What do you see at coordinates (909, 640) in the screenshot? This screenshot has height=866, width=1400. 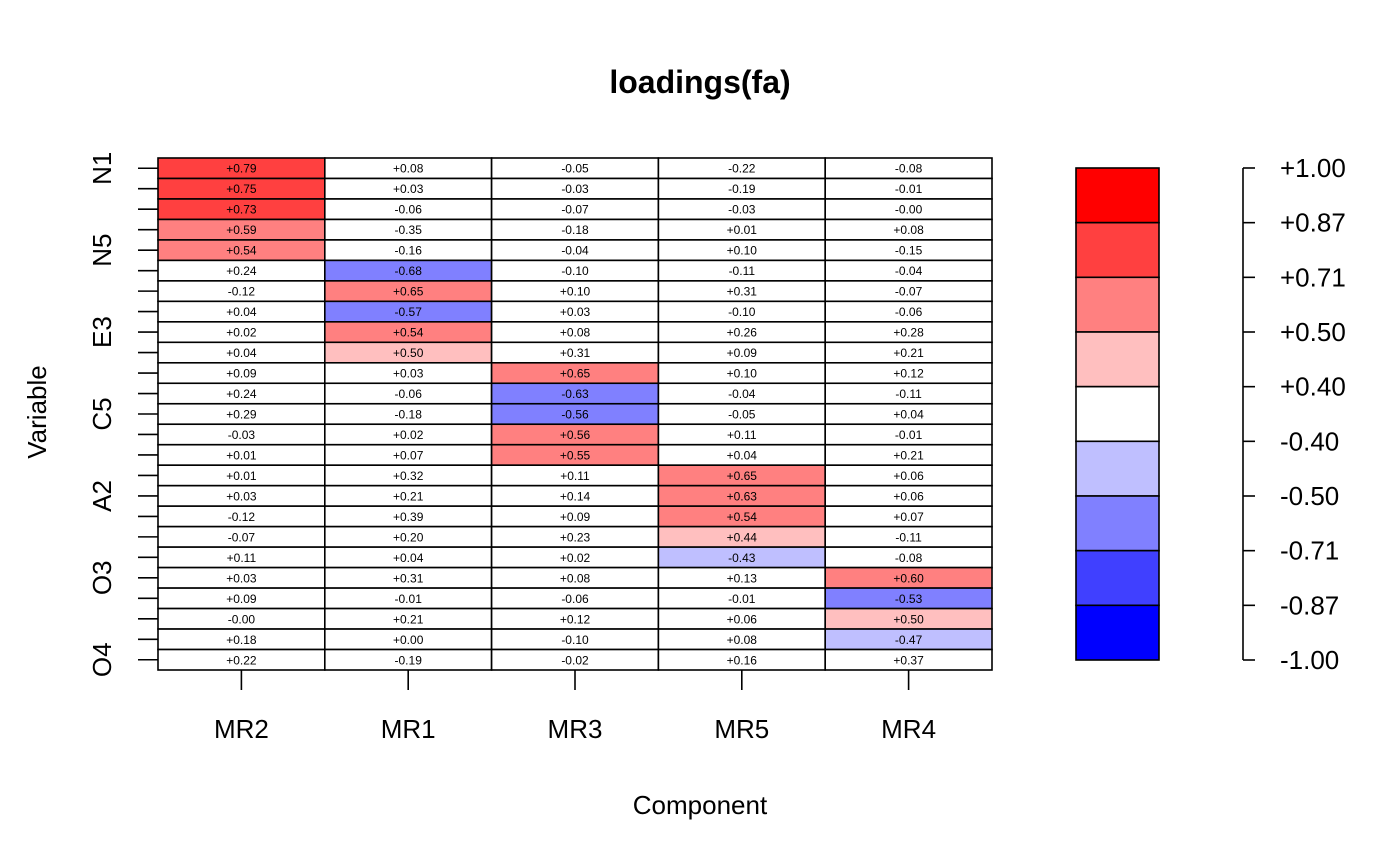 I see `cell-value-label: -0.47` at bounding box center [909, 640].